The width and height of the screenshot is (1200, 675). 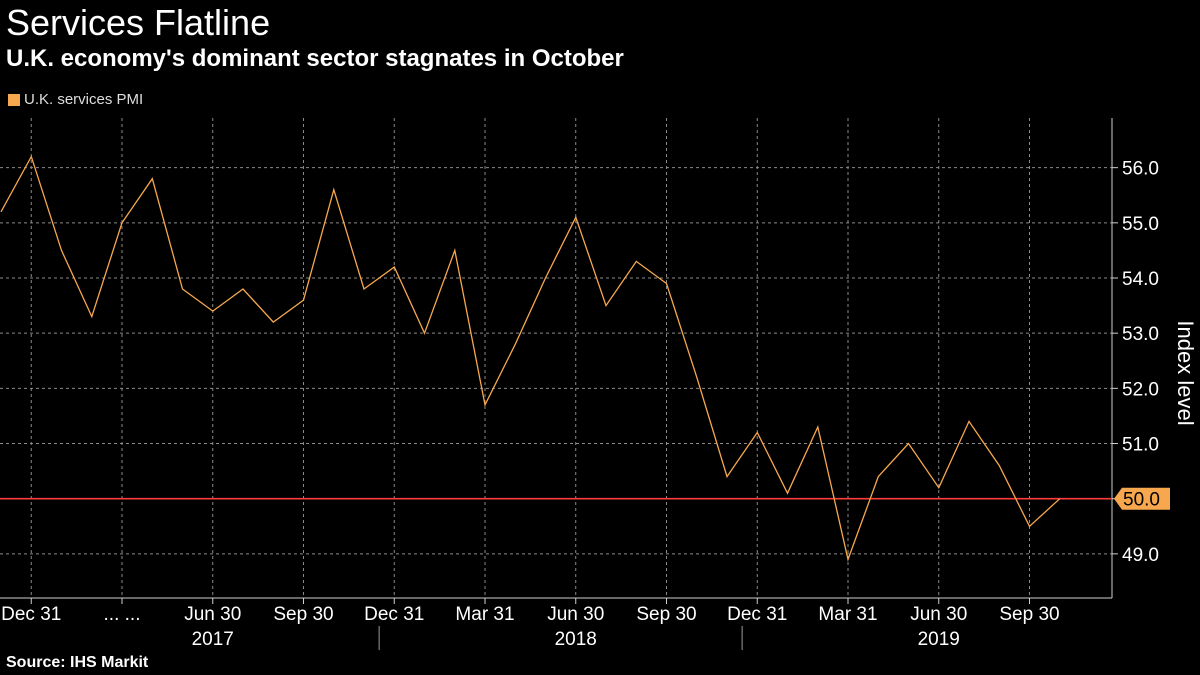 I want to click on legend-swatch, so click(x=14, y=99).